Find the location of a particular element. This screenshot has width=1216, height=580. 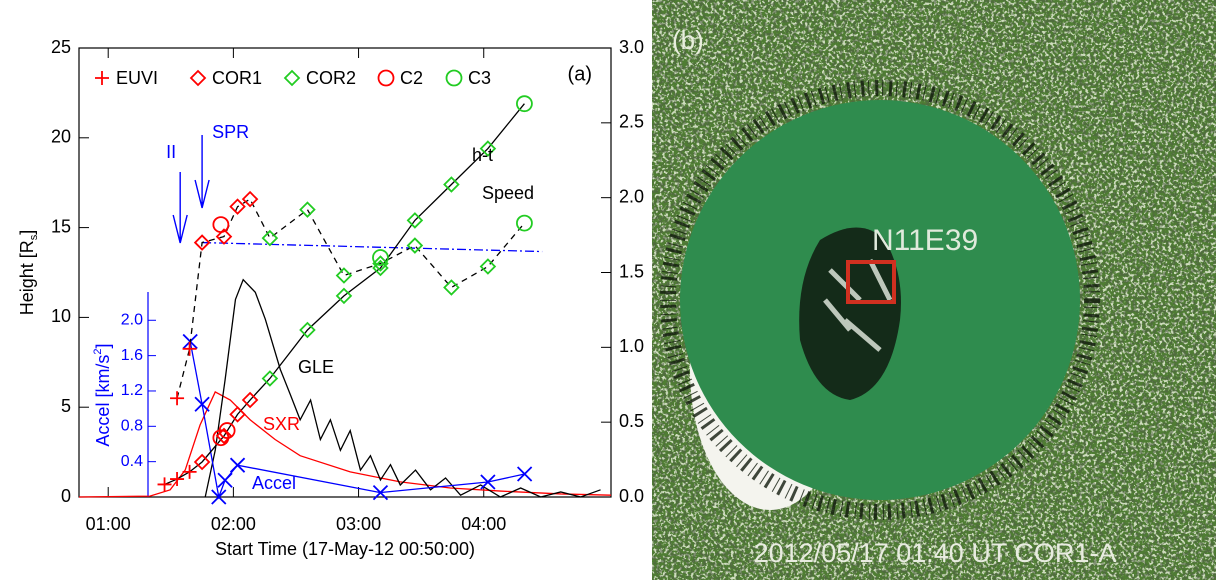

height-time-label: h-t is located at coordinates (482, 155).